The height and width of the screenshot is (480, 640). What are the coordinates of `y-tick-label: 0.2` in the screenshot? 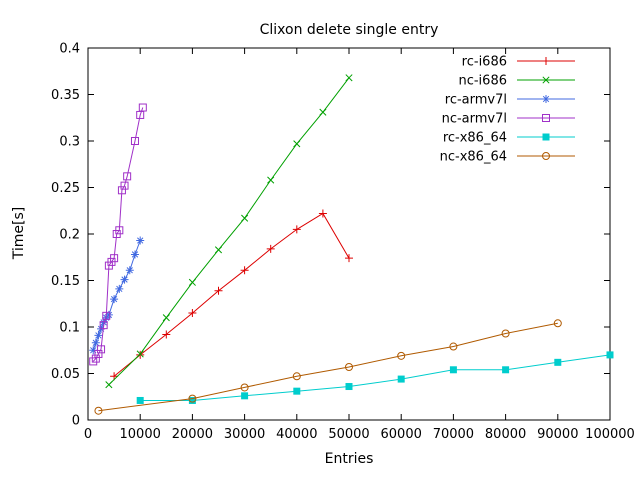 It's located at (69, 235).